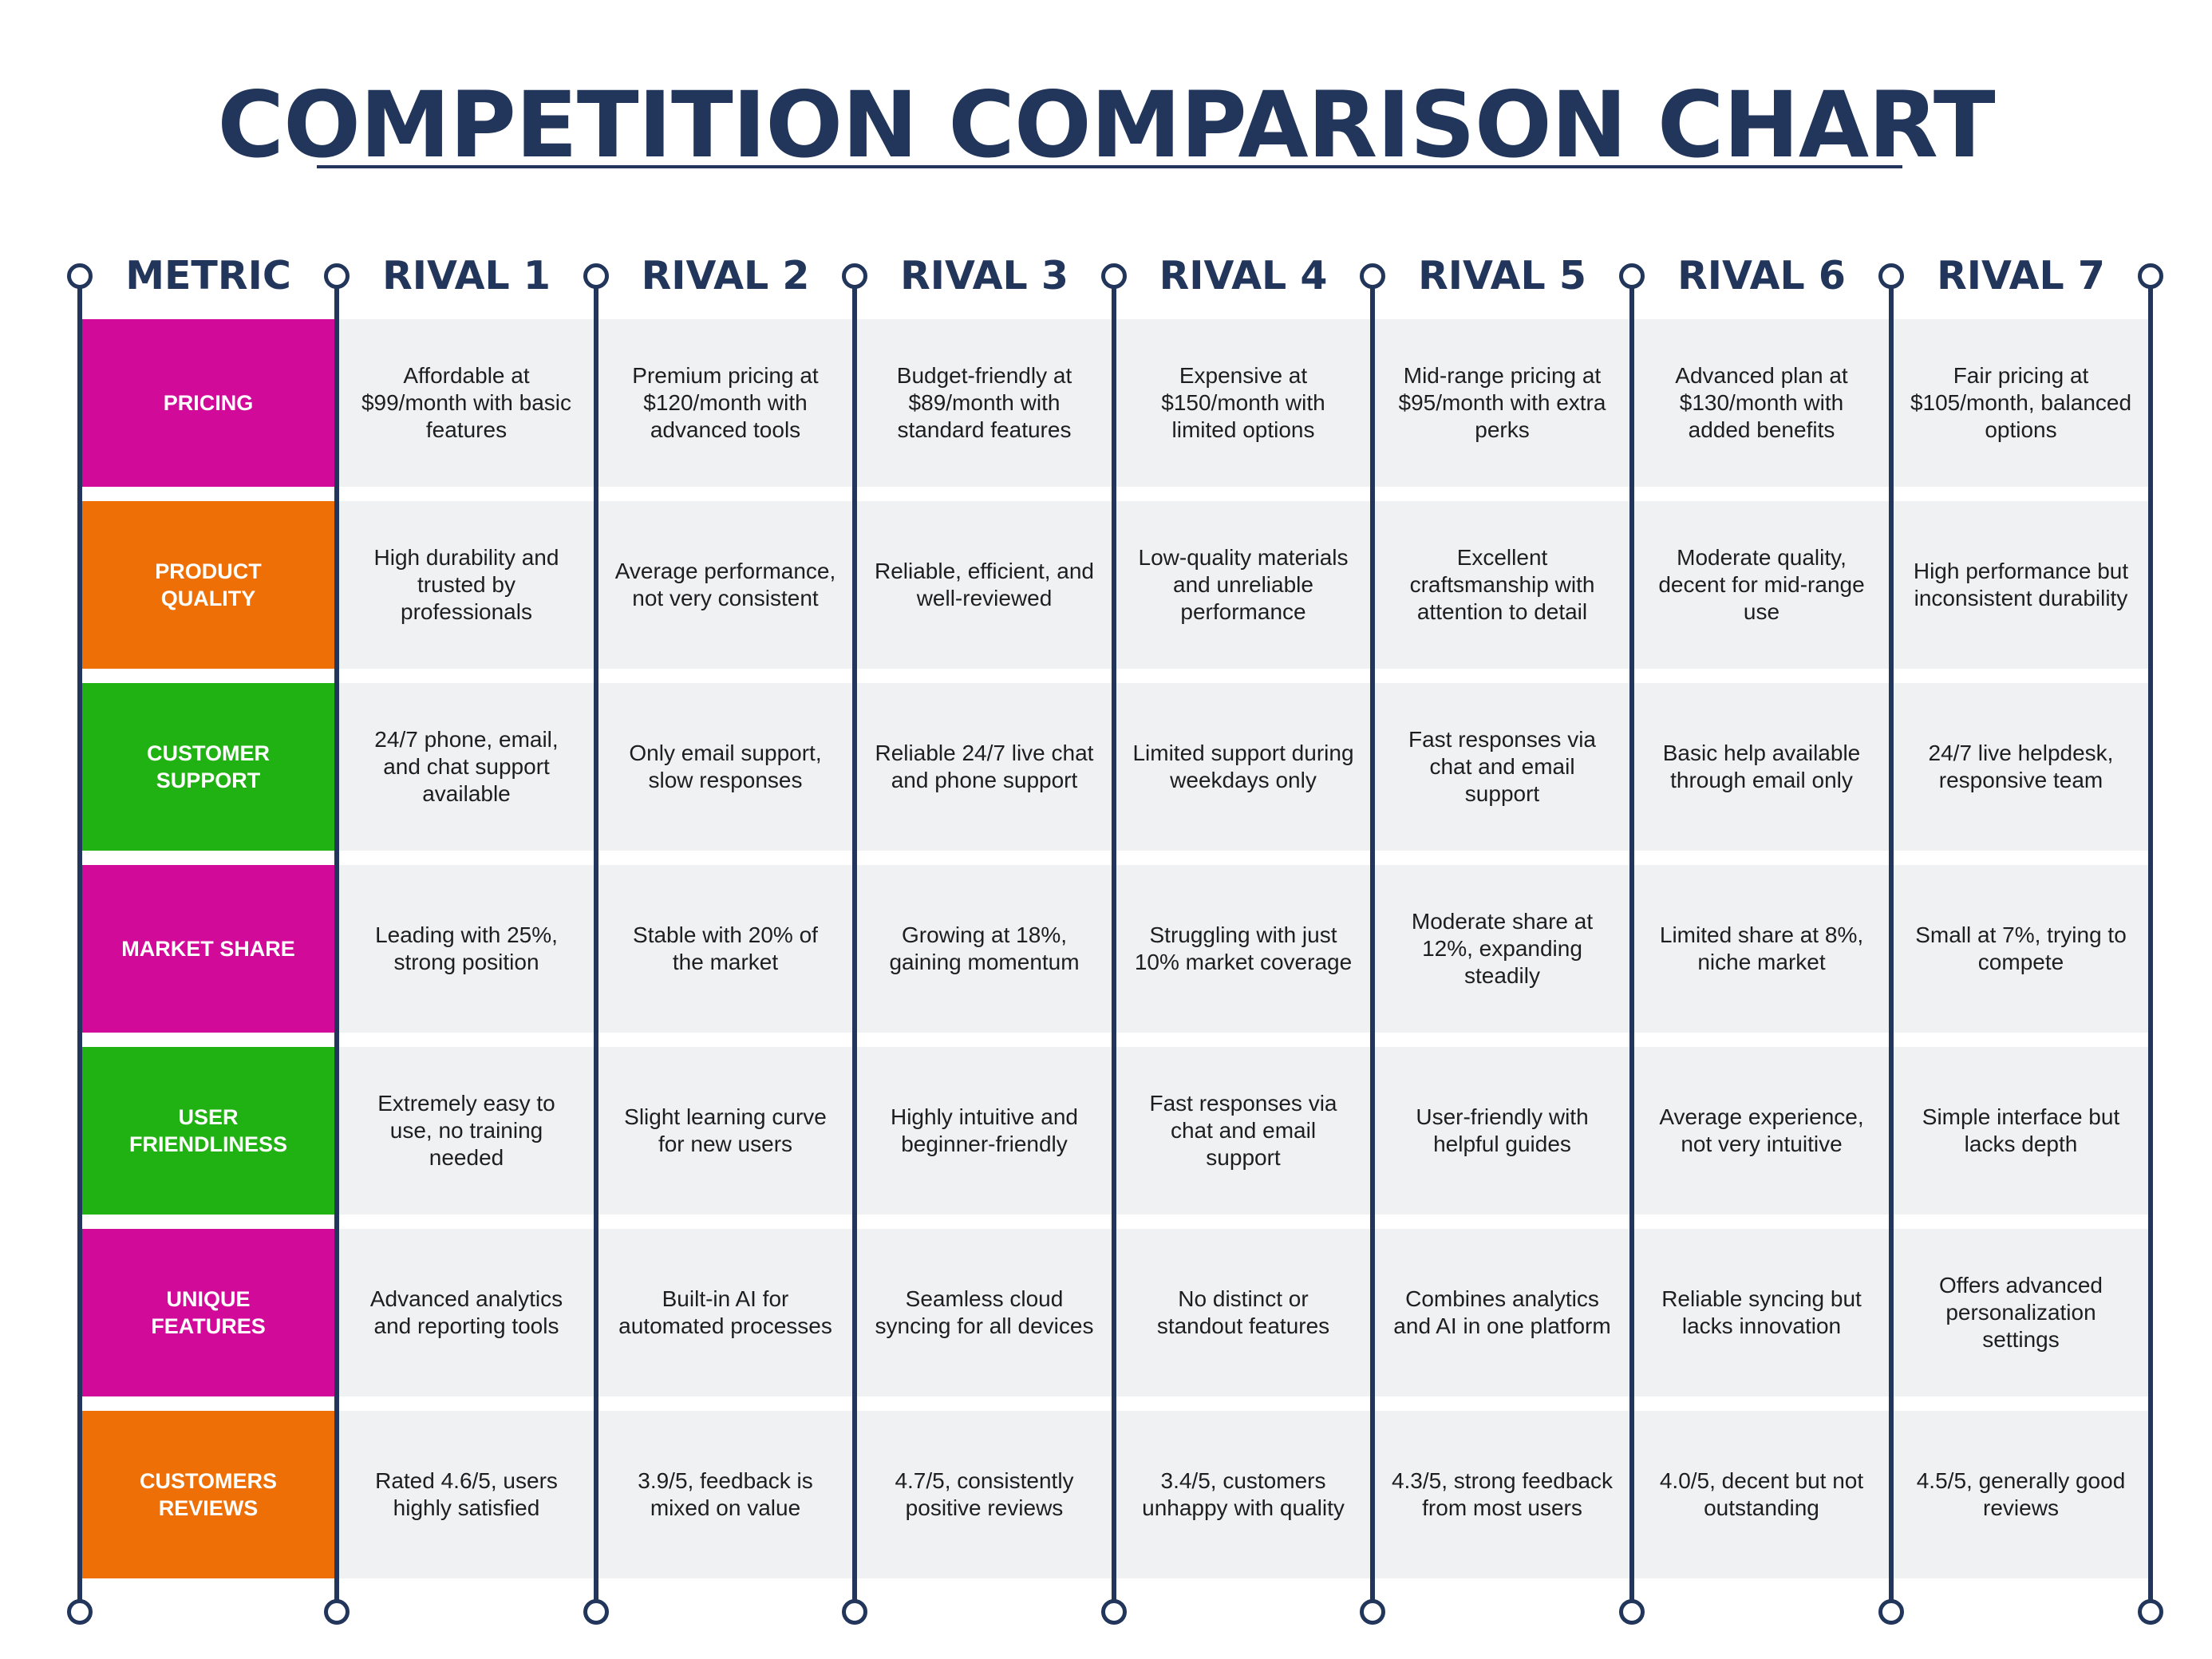 Image resolution: width=2212 pixels, height=1659 pixels. I want to click on title-underline, so click(1109, 166).